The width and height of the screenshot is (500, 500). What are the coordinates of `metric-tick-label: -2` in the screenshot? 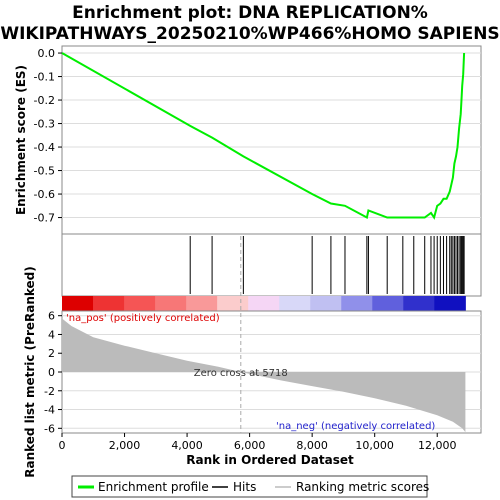 It's located at (49, 391).